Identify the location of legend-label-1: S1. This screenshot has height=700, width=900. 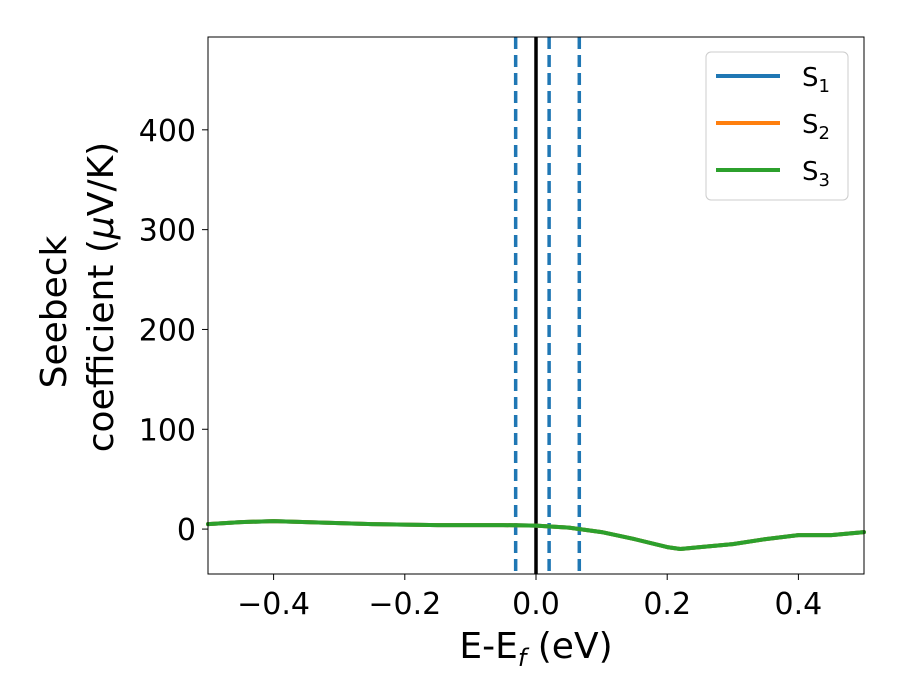
(816, 80).